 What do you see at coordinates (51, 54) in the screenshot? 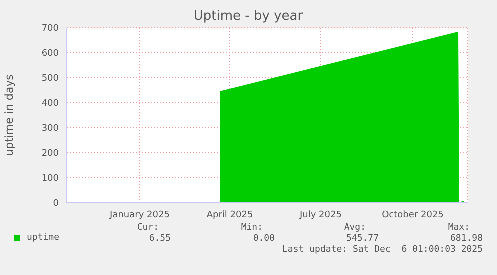
I see `y-tick-label: 600` at bounding box center [51, 54].